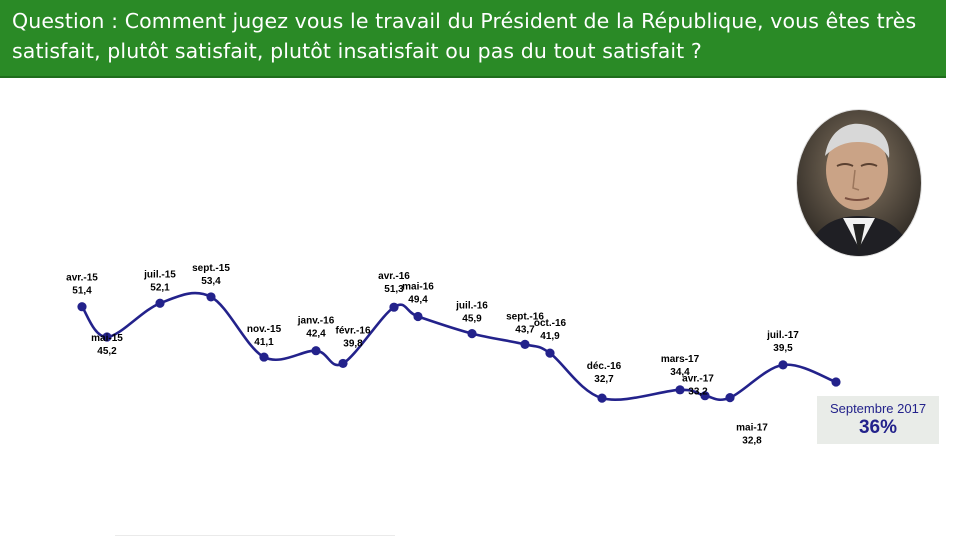  I want to click on point-value-label: 41,1, so click(264, 342).